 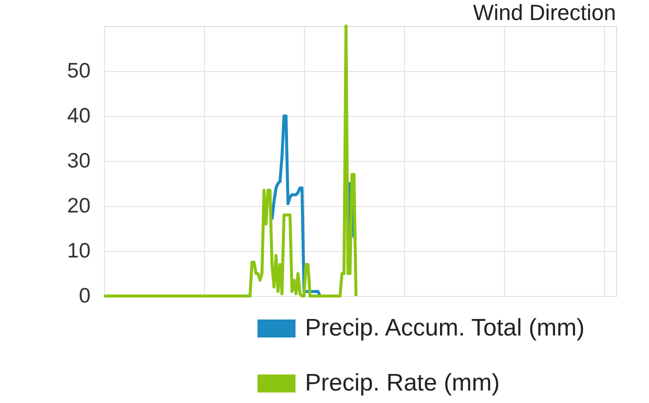 I want to click on legend-label: Precip. Rate (mm), so click(x=402, y=383).